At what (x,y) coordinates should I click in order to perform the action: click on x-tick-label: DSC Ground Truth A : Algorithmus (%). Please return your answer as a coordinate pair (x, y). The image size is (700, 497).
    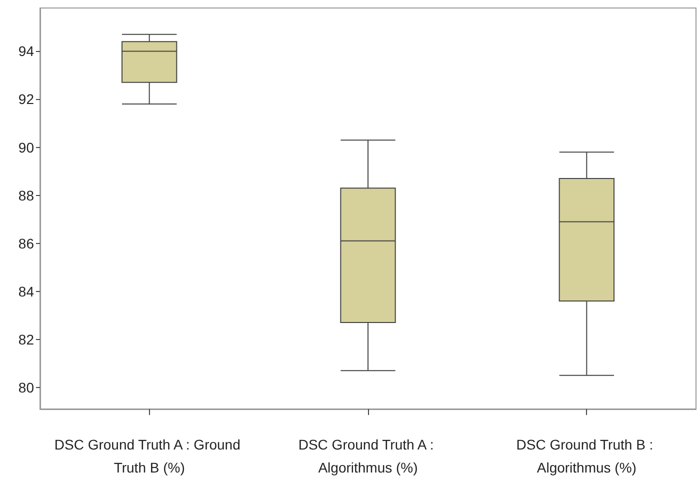
    Looking at the image, I should click on (368, 456).